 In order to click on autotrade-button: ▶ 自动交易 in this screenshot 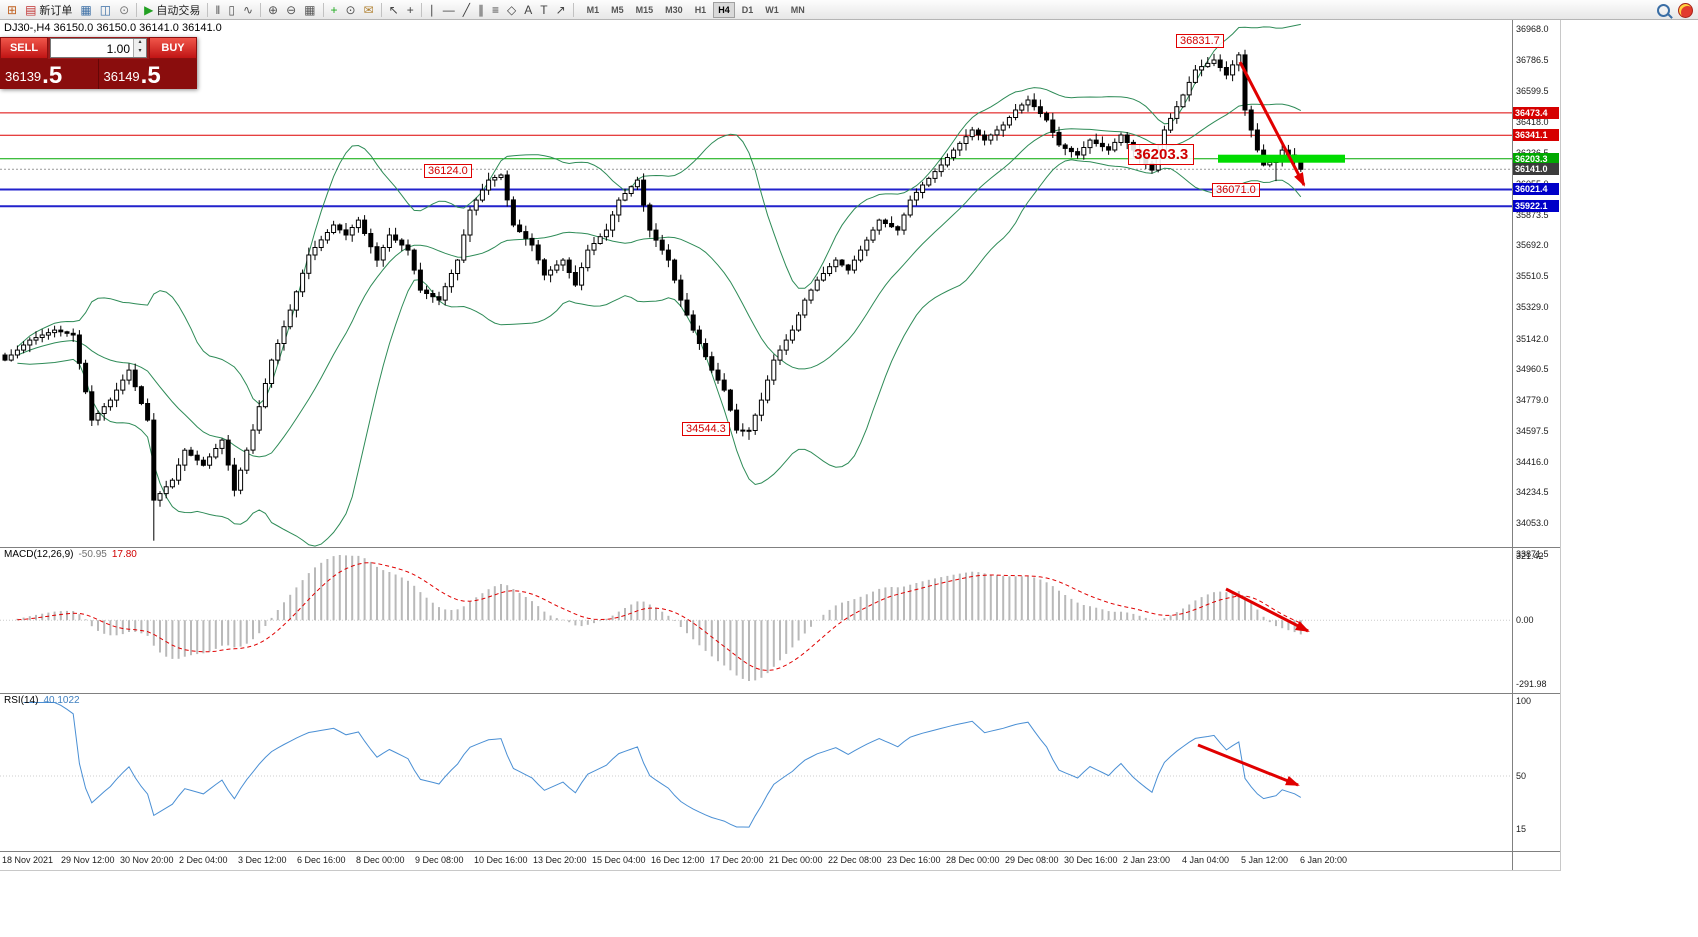, I will do `click(172, 10)`.